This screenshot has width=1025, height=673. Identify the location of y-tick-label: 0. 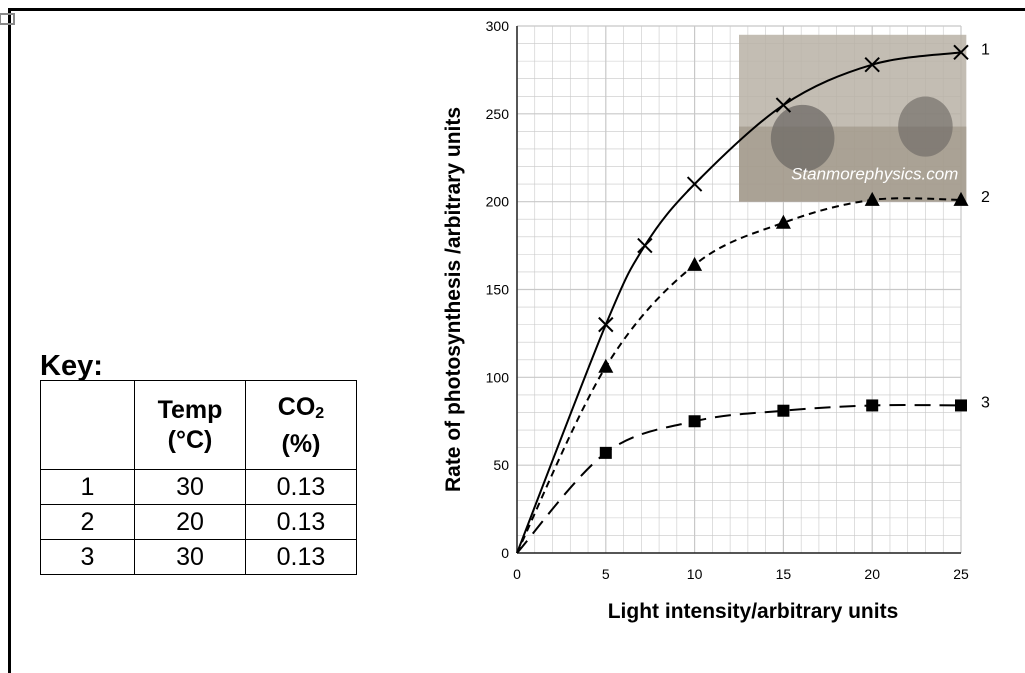
(505, 553).